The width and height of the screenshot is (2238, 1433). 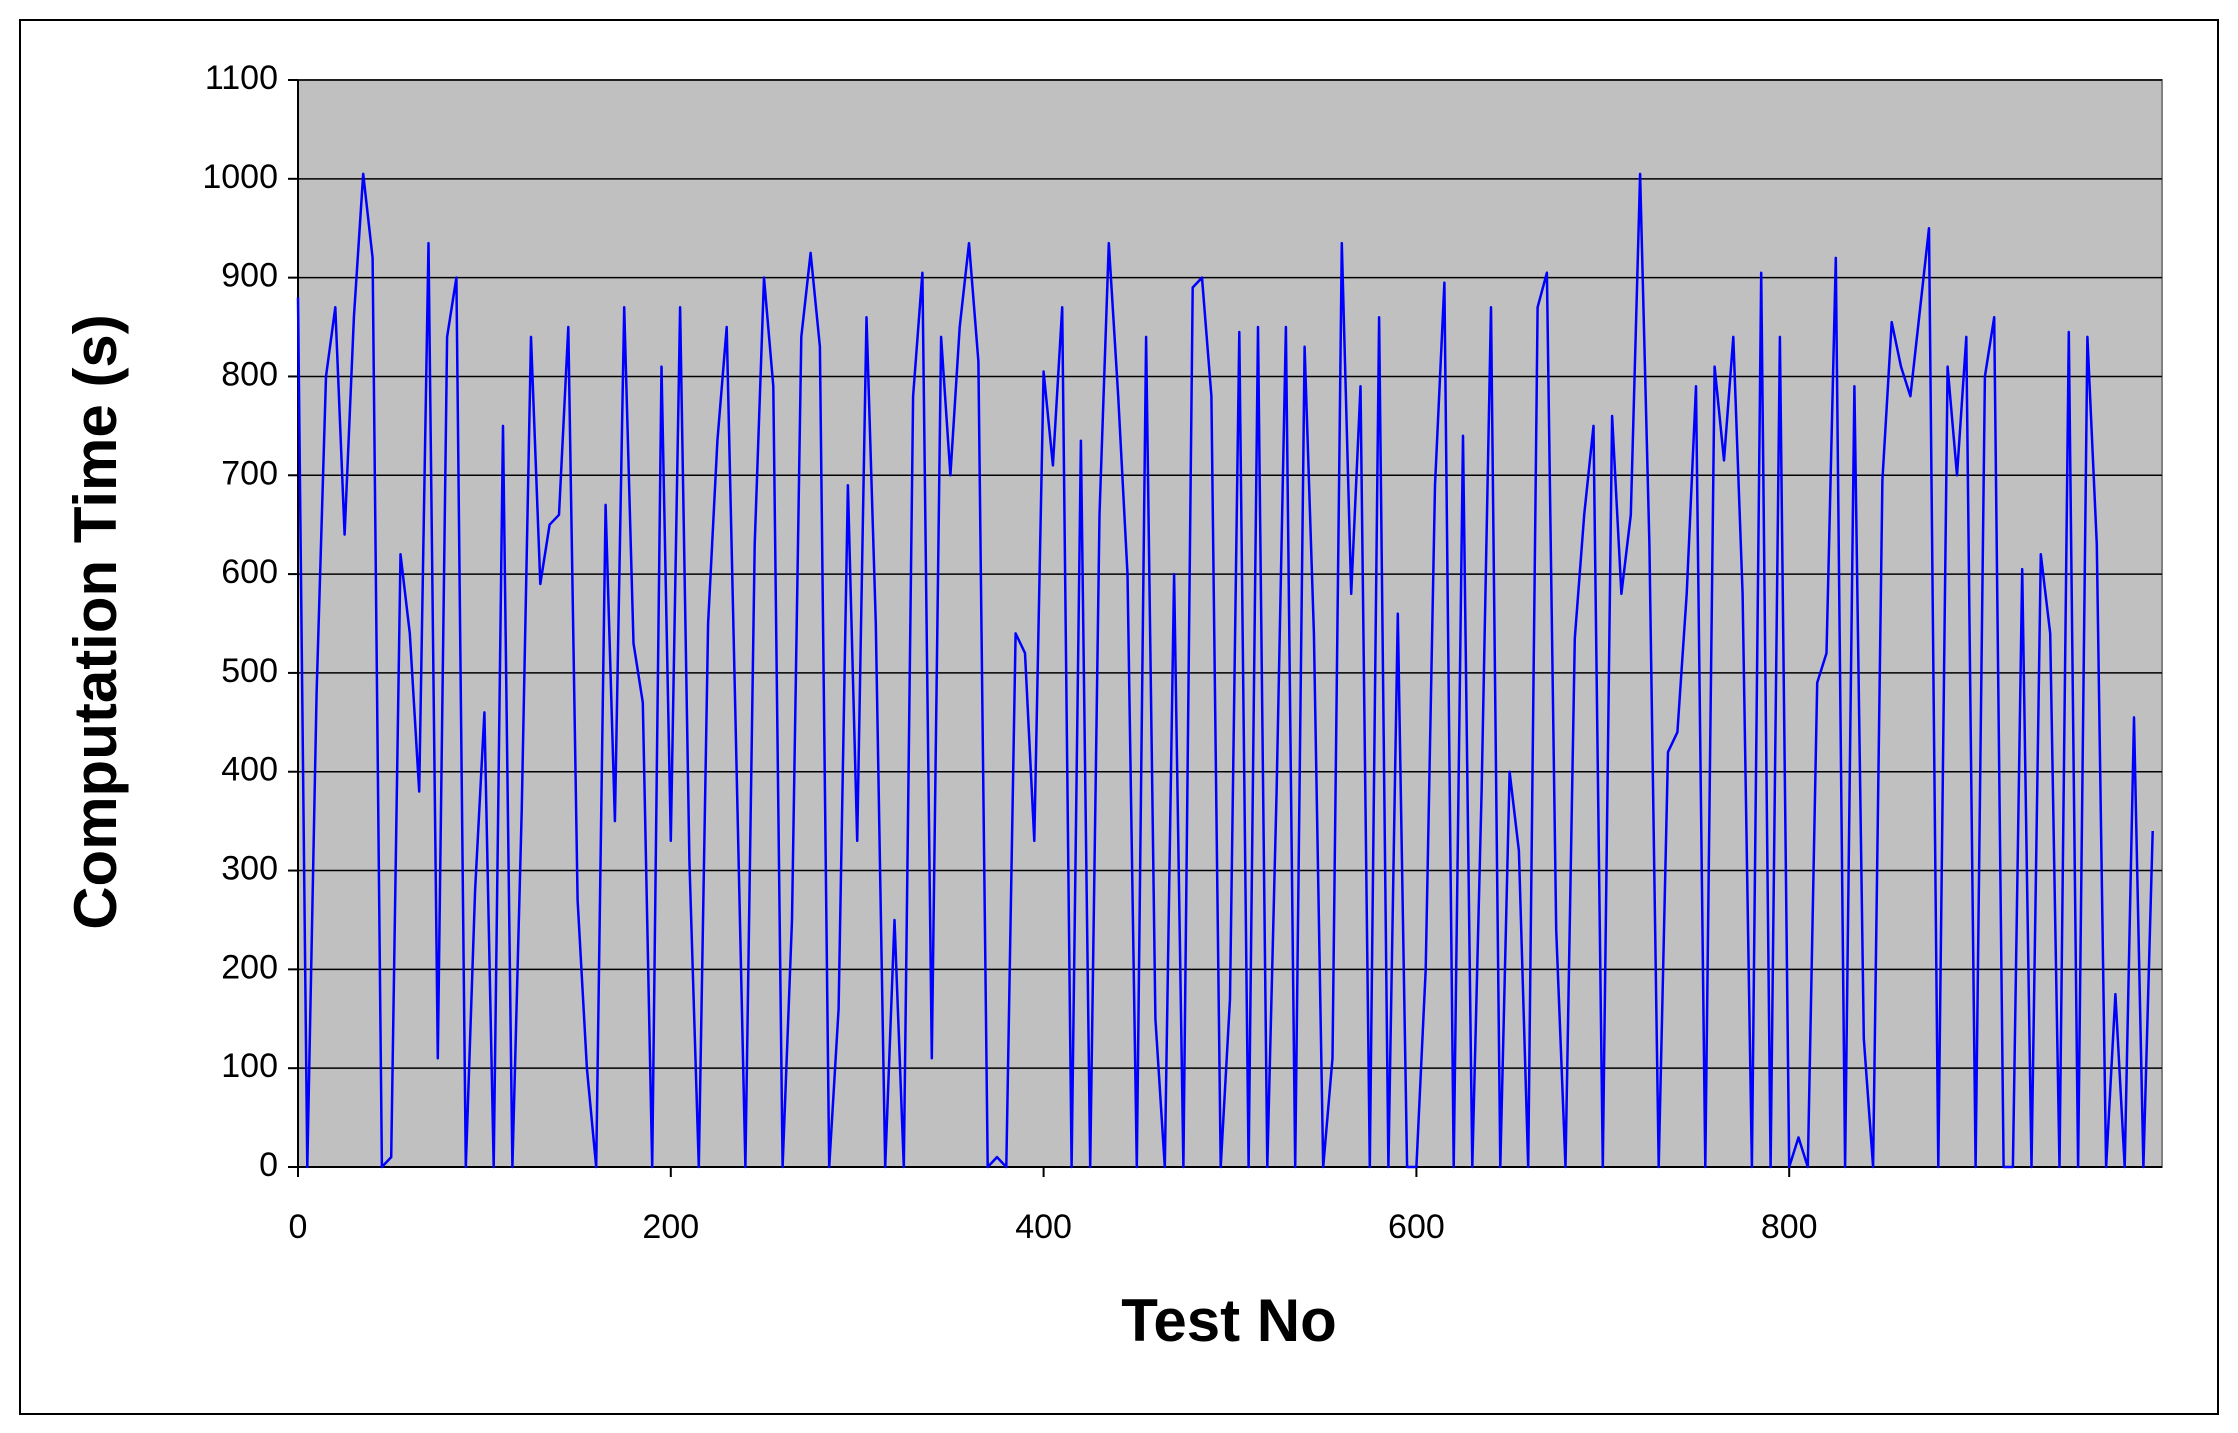 What do you see at coordinates (249, 374) in the screenshot?
I see `y-tick-label: 800` at bounding box center [249, 374].